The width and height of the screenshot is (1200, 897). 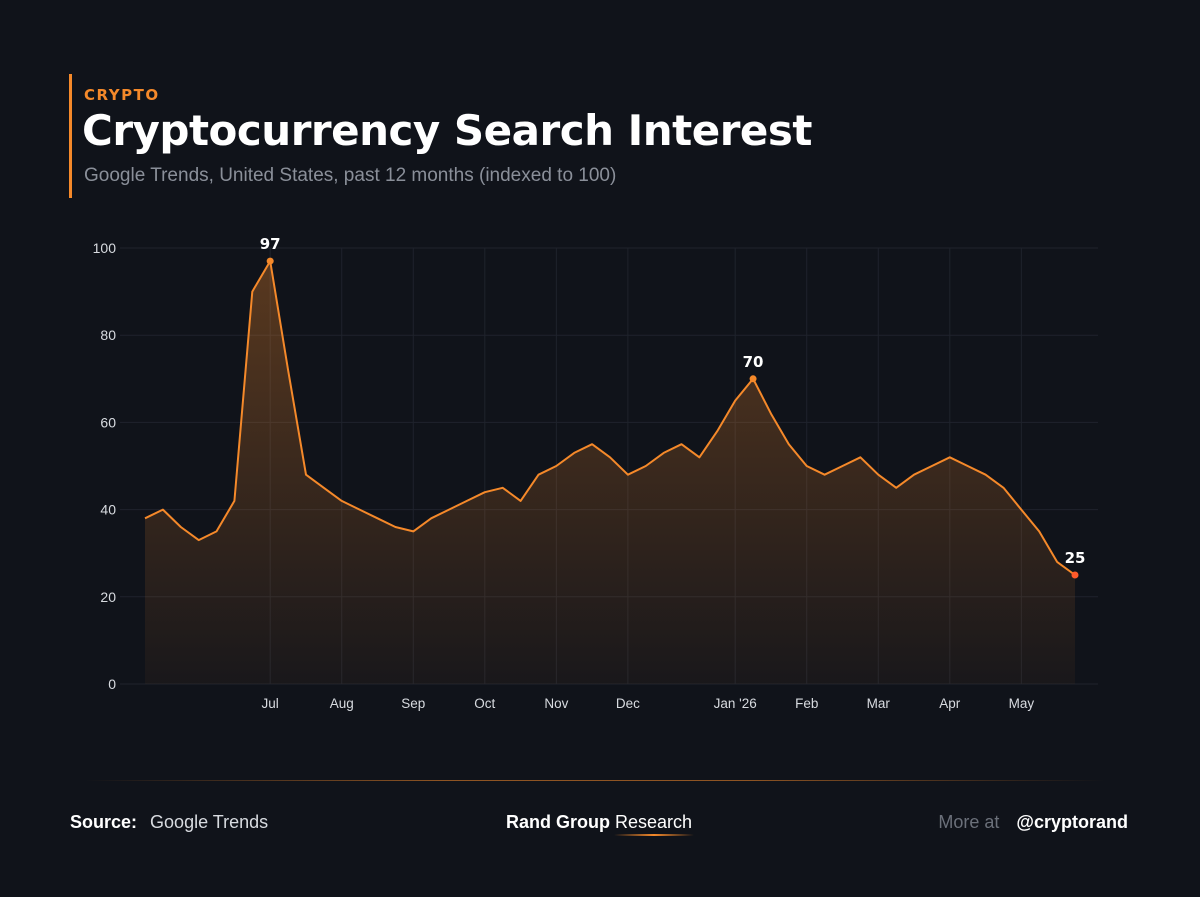 What do you see at coordinates (108, 422) in the screenshot?
I see `y-tick-label: 60` at bounding box center [108, 422].